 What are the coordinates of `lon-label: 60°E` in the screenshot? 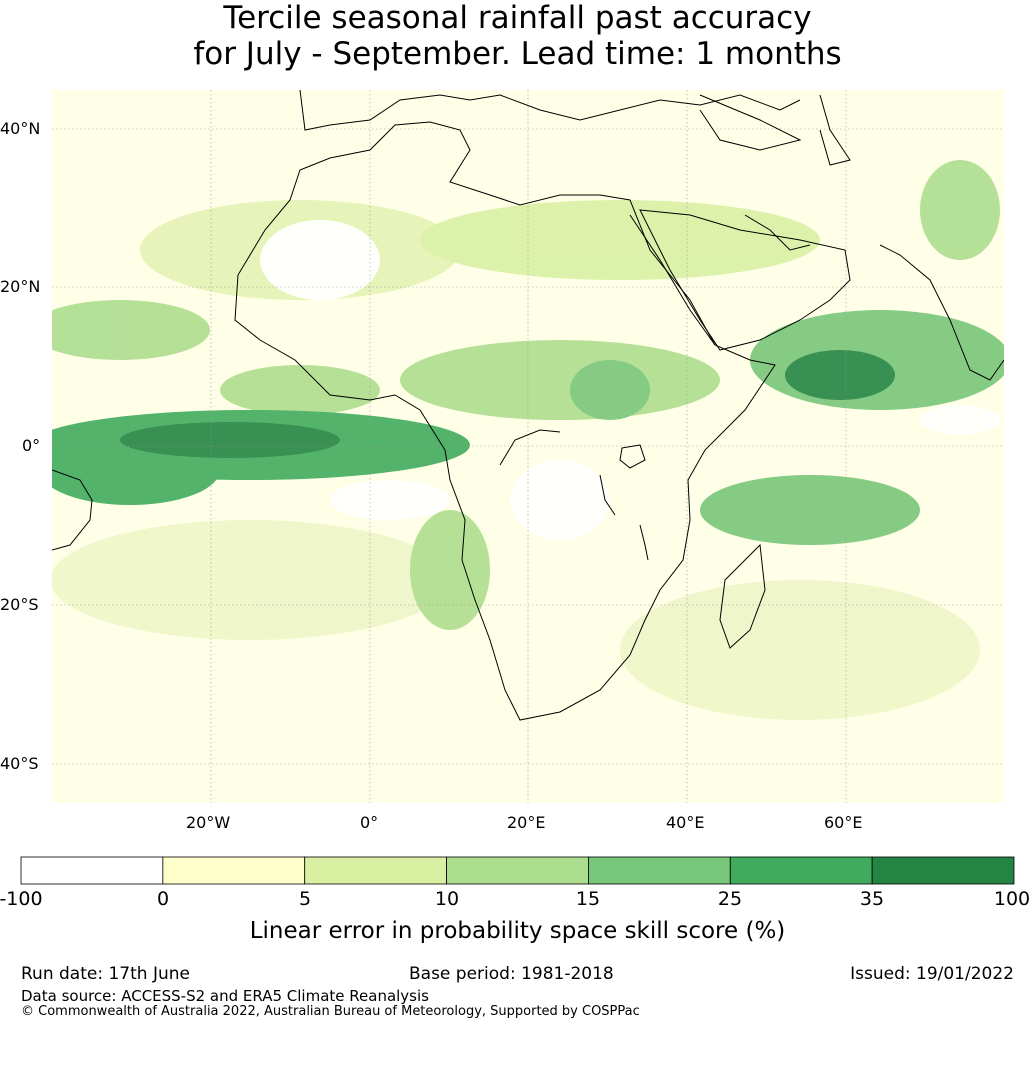 It's located at (843, 822).